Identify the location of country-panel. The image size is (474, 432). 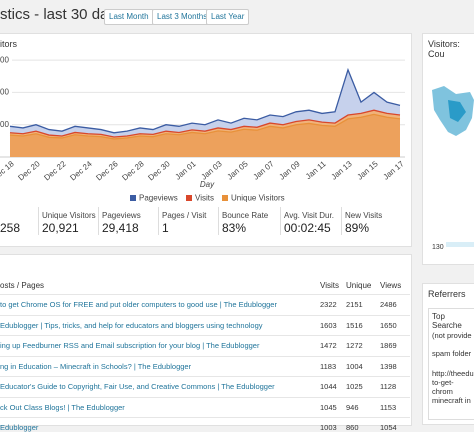
(448, 149).